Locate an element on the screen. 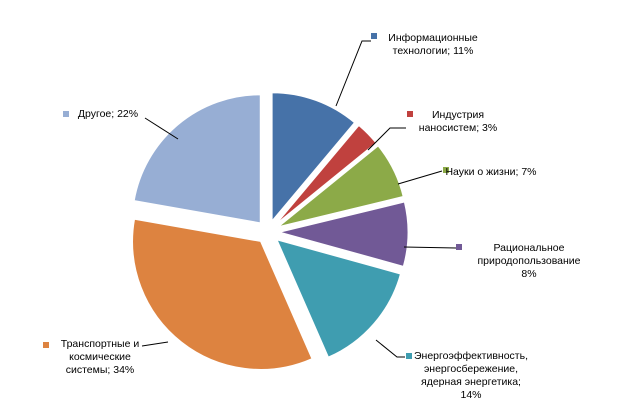 Image resolution: width=624 pixels, height=419 pixels. data-label: 14% is located at coordinates (470, 395).